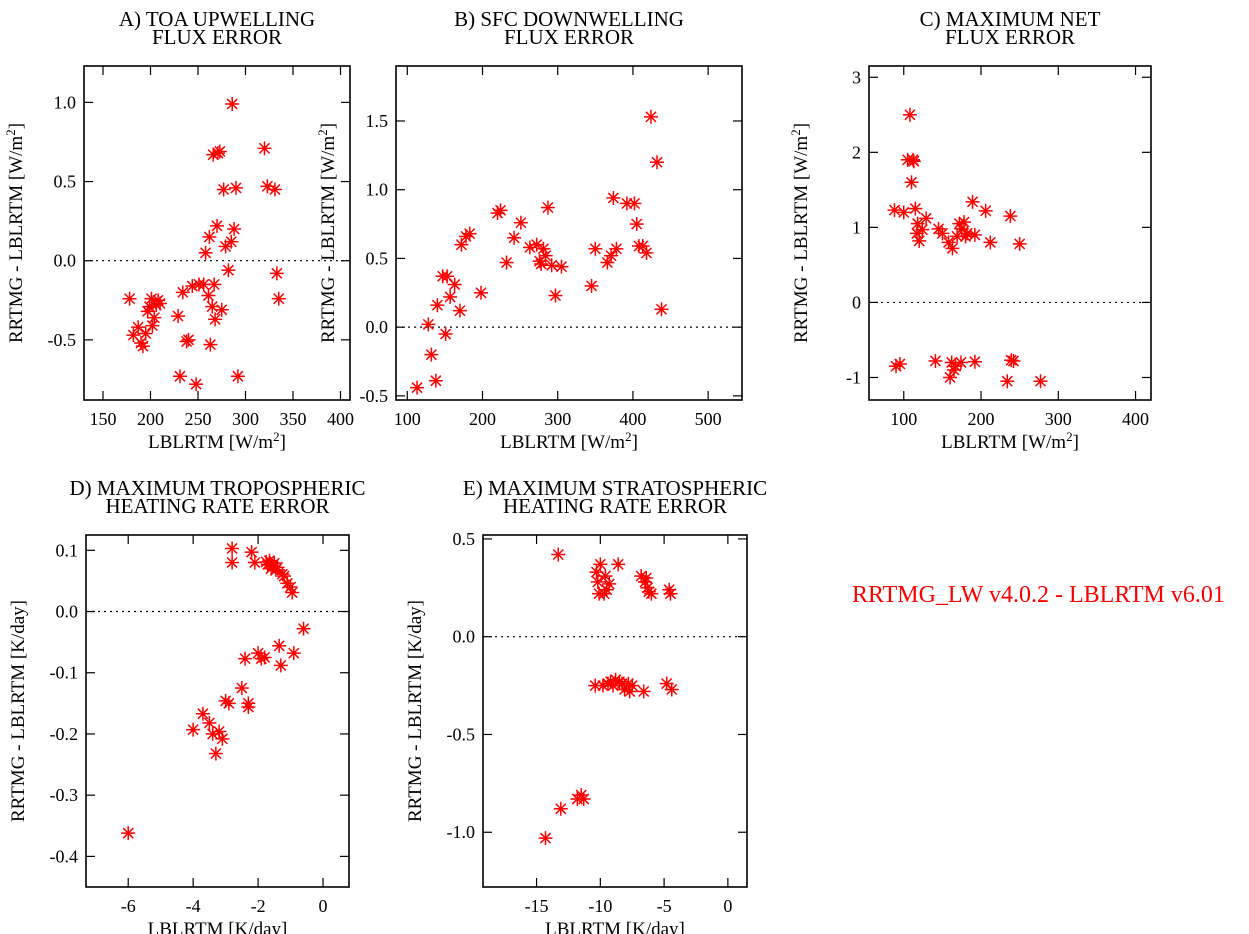 The width and height of the screenshot is (1249, 934). I want to click on x-tick-label: 300, so click(557, 419).